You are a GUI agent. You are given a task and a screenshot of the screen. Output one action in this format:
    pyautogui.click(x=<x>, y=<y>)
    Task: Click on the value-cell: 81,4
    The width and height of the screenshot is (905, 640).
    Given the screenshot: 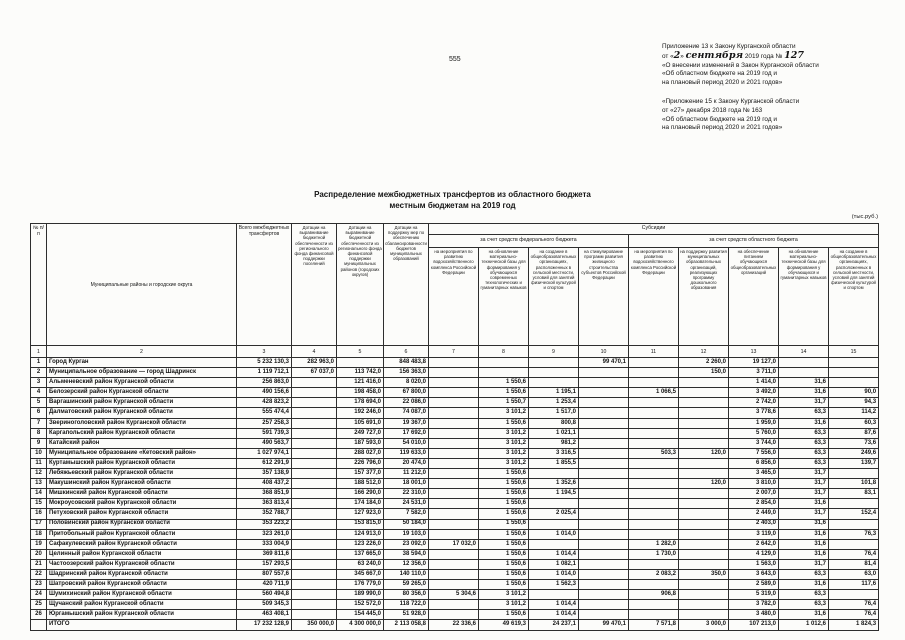 What is the action you would take?
    pyautogui.click(x=853, y=564)
    